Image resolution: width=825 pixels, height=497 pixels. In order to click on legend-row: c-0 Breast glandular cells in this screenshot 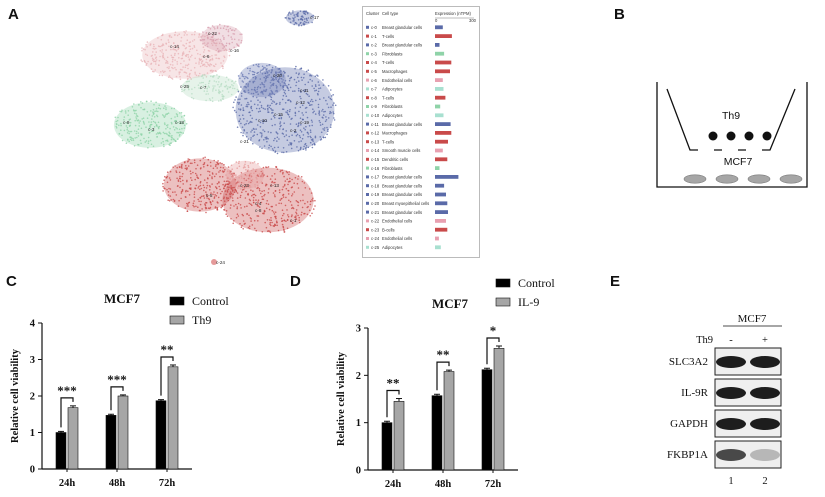, I will do `click(404, 27)`.